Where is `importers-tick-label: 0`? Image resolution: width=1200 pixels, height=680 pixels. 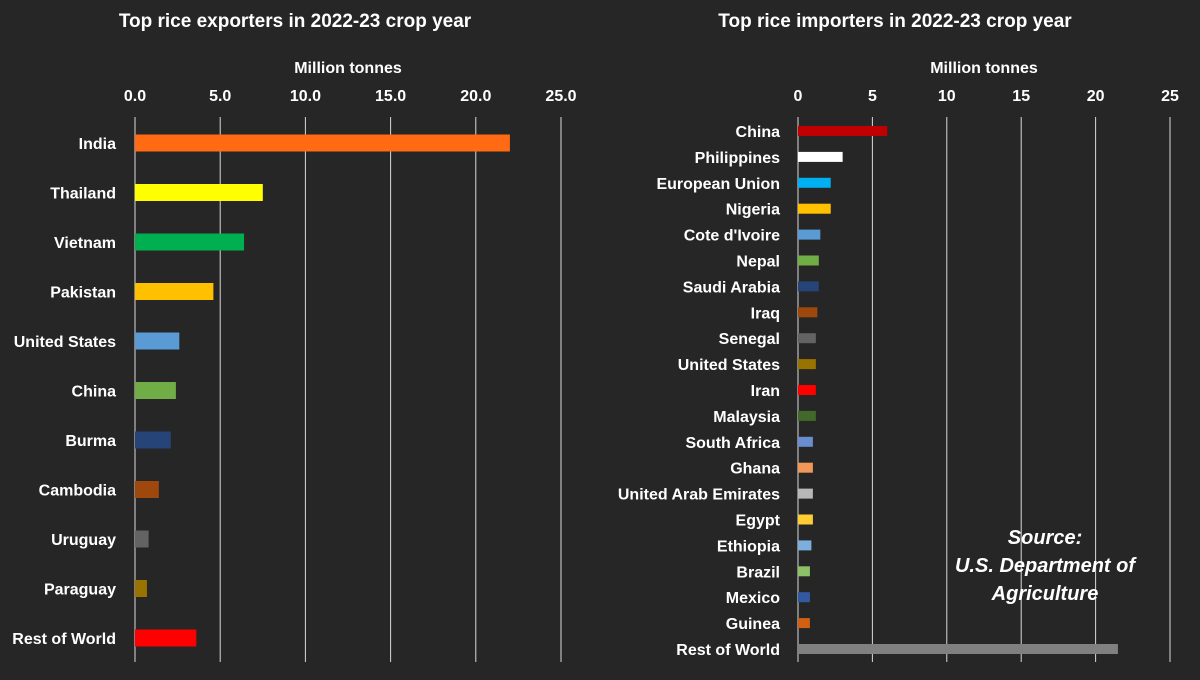 importers-tick-label: 0 is located at coordinates (798, 96).